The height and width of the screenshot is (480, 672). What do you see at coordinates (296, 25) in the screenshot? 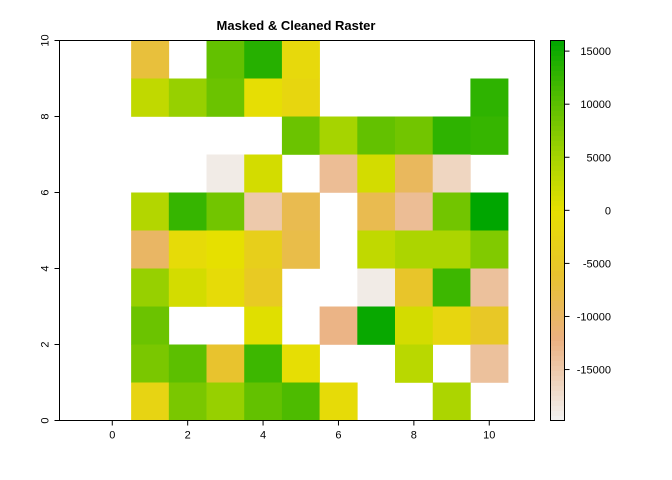
I see `chart-title: Masked & Cleaned Raster` at bounding box center [296, 25].